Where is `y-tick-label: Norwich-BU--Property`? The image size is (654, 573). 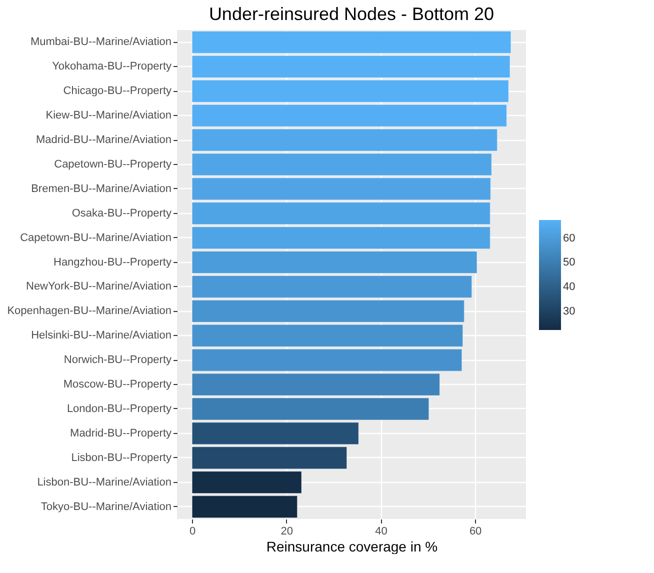 y-tick-label: Norwich-BU--Property is located at coordinates (118, 360).